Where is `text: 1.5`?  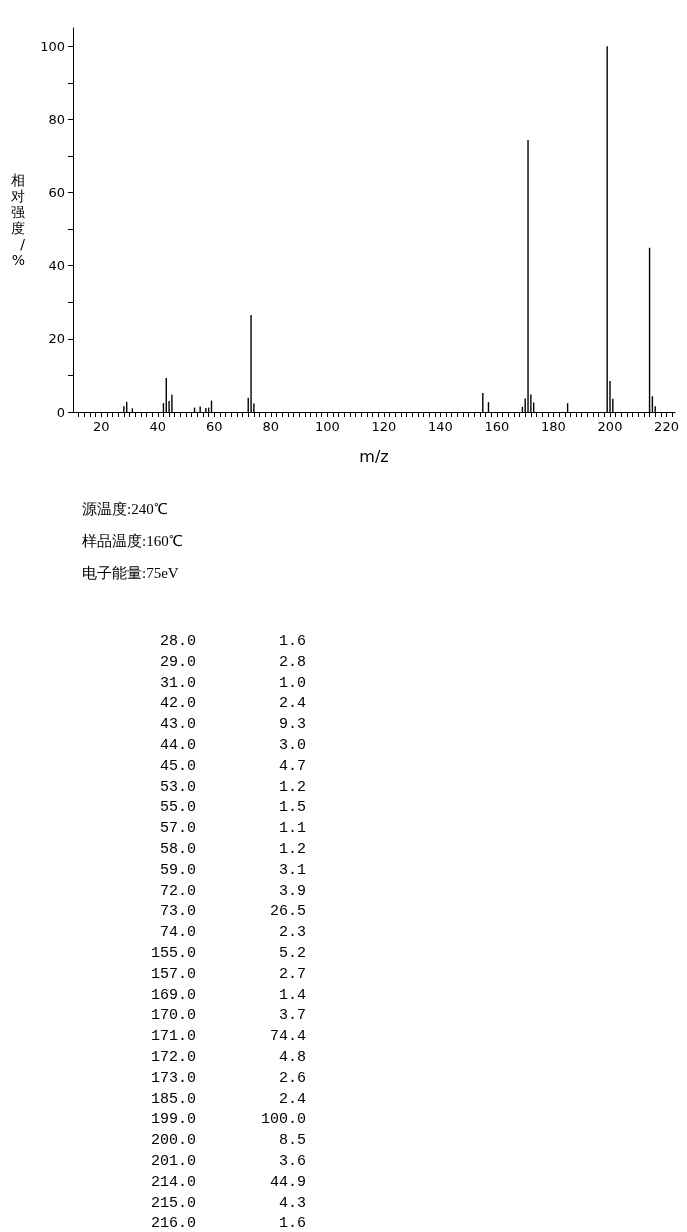 text: 1.5 is located at coordinates (292, 808).